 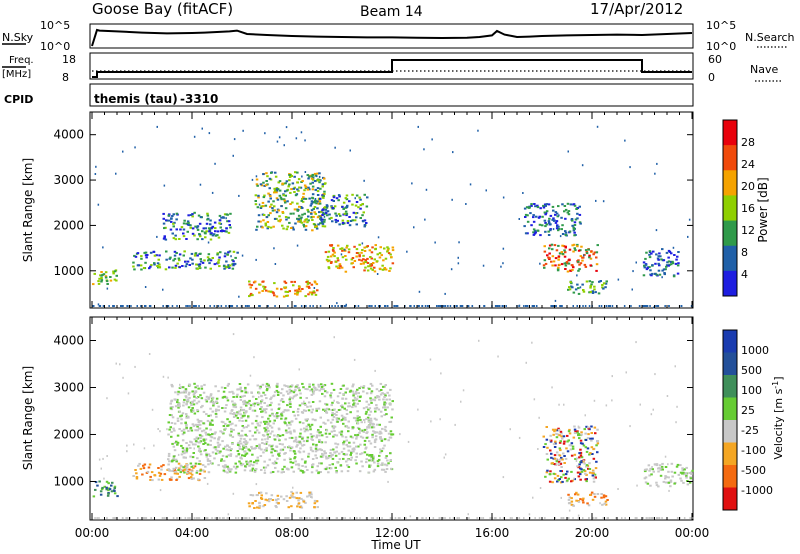 What do you see at coordinates (407, 251) in the screenshot?
I see `power-scatter-cell` at bounding box center [407, 251].